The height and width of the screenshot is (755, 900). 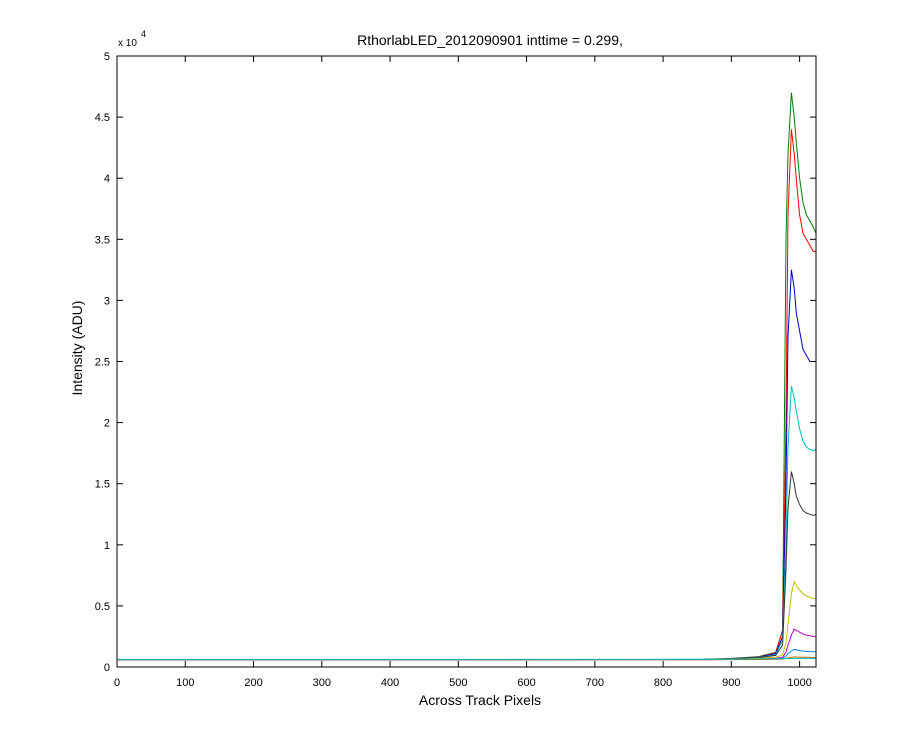 I want to click on chart-title: RthorlabLED_2012090901 inttime = 0.299,, so click(x=490, y=40).